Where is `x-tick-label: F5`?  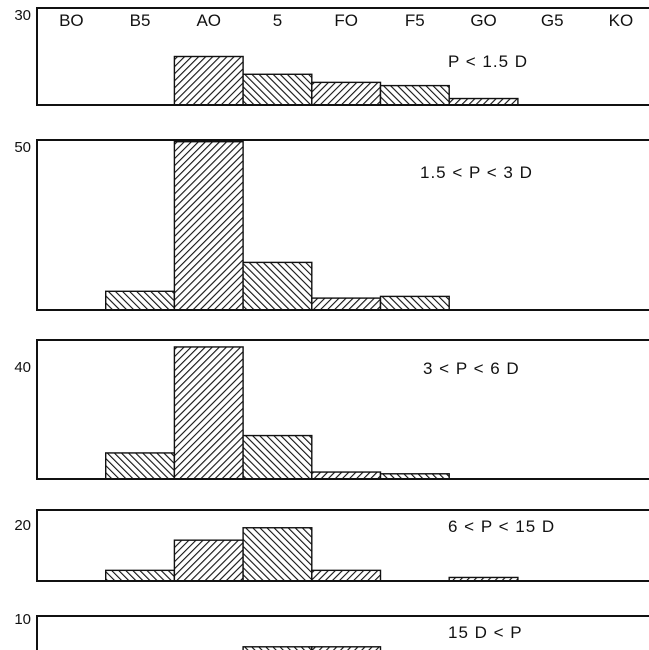 x-tick-label: F5 is located at coordinates (415, 20).